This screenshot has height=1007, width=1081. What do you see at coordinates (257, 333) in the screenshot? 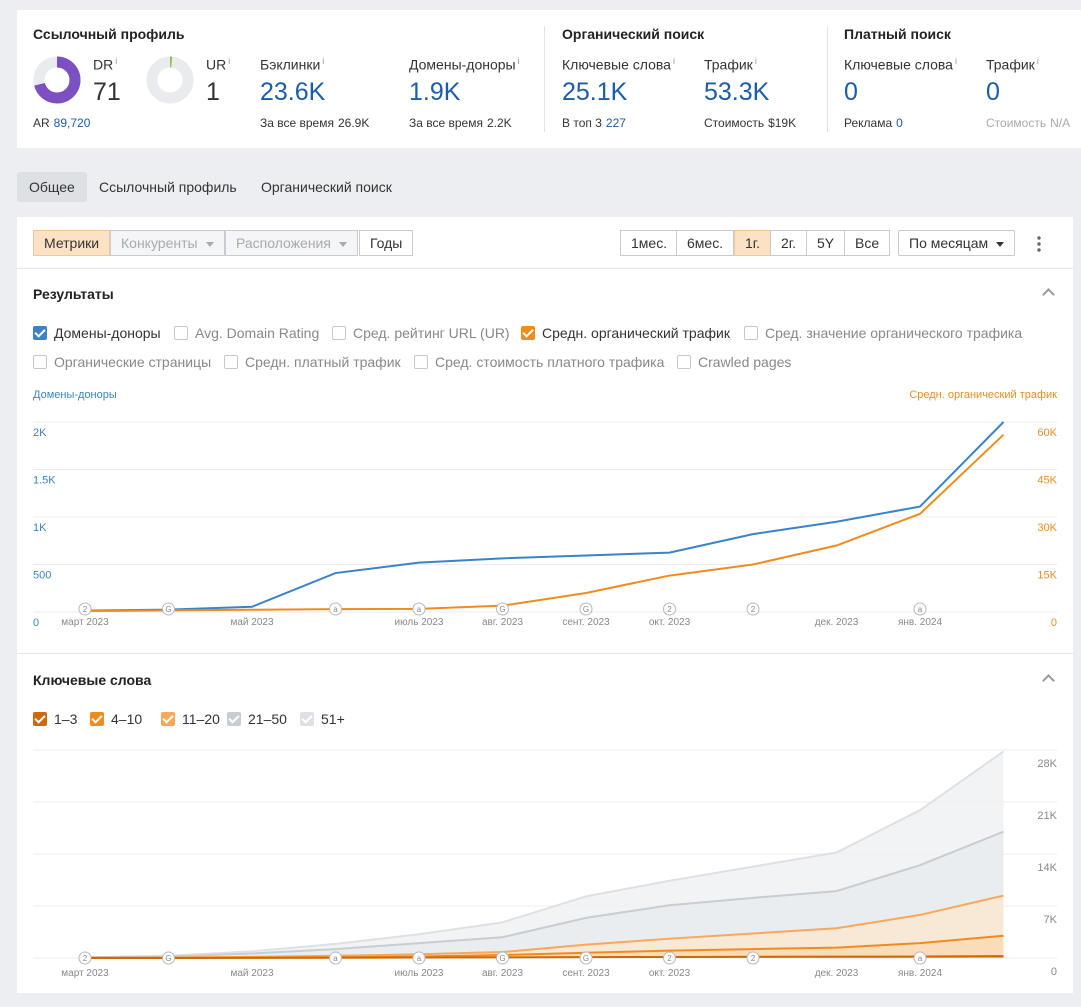
I see `metric-checkbox-label: Avg. Domain Rating` at bounding box center [257, 333].